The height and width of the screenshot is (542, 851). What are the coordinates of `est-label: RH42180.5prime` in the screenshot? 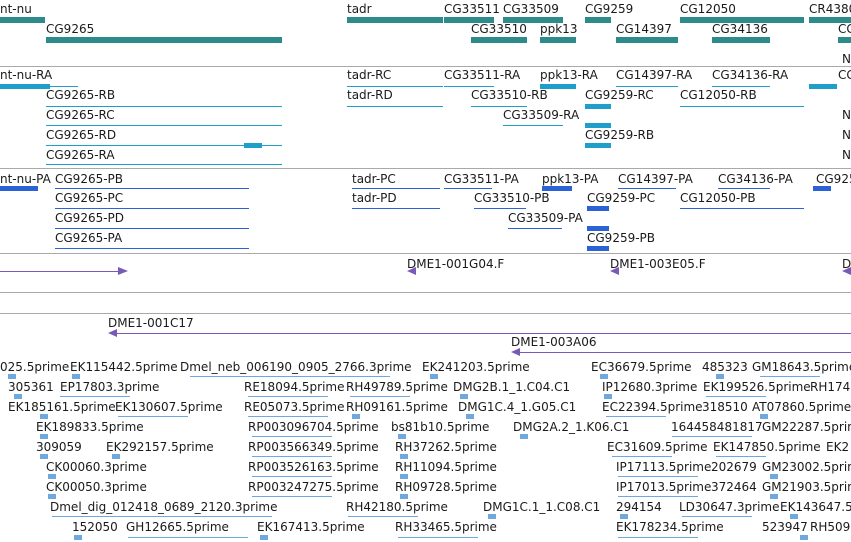 It's located at (397, 507).